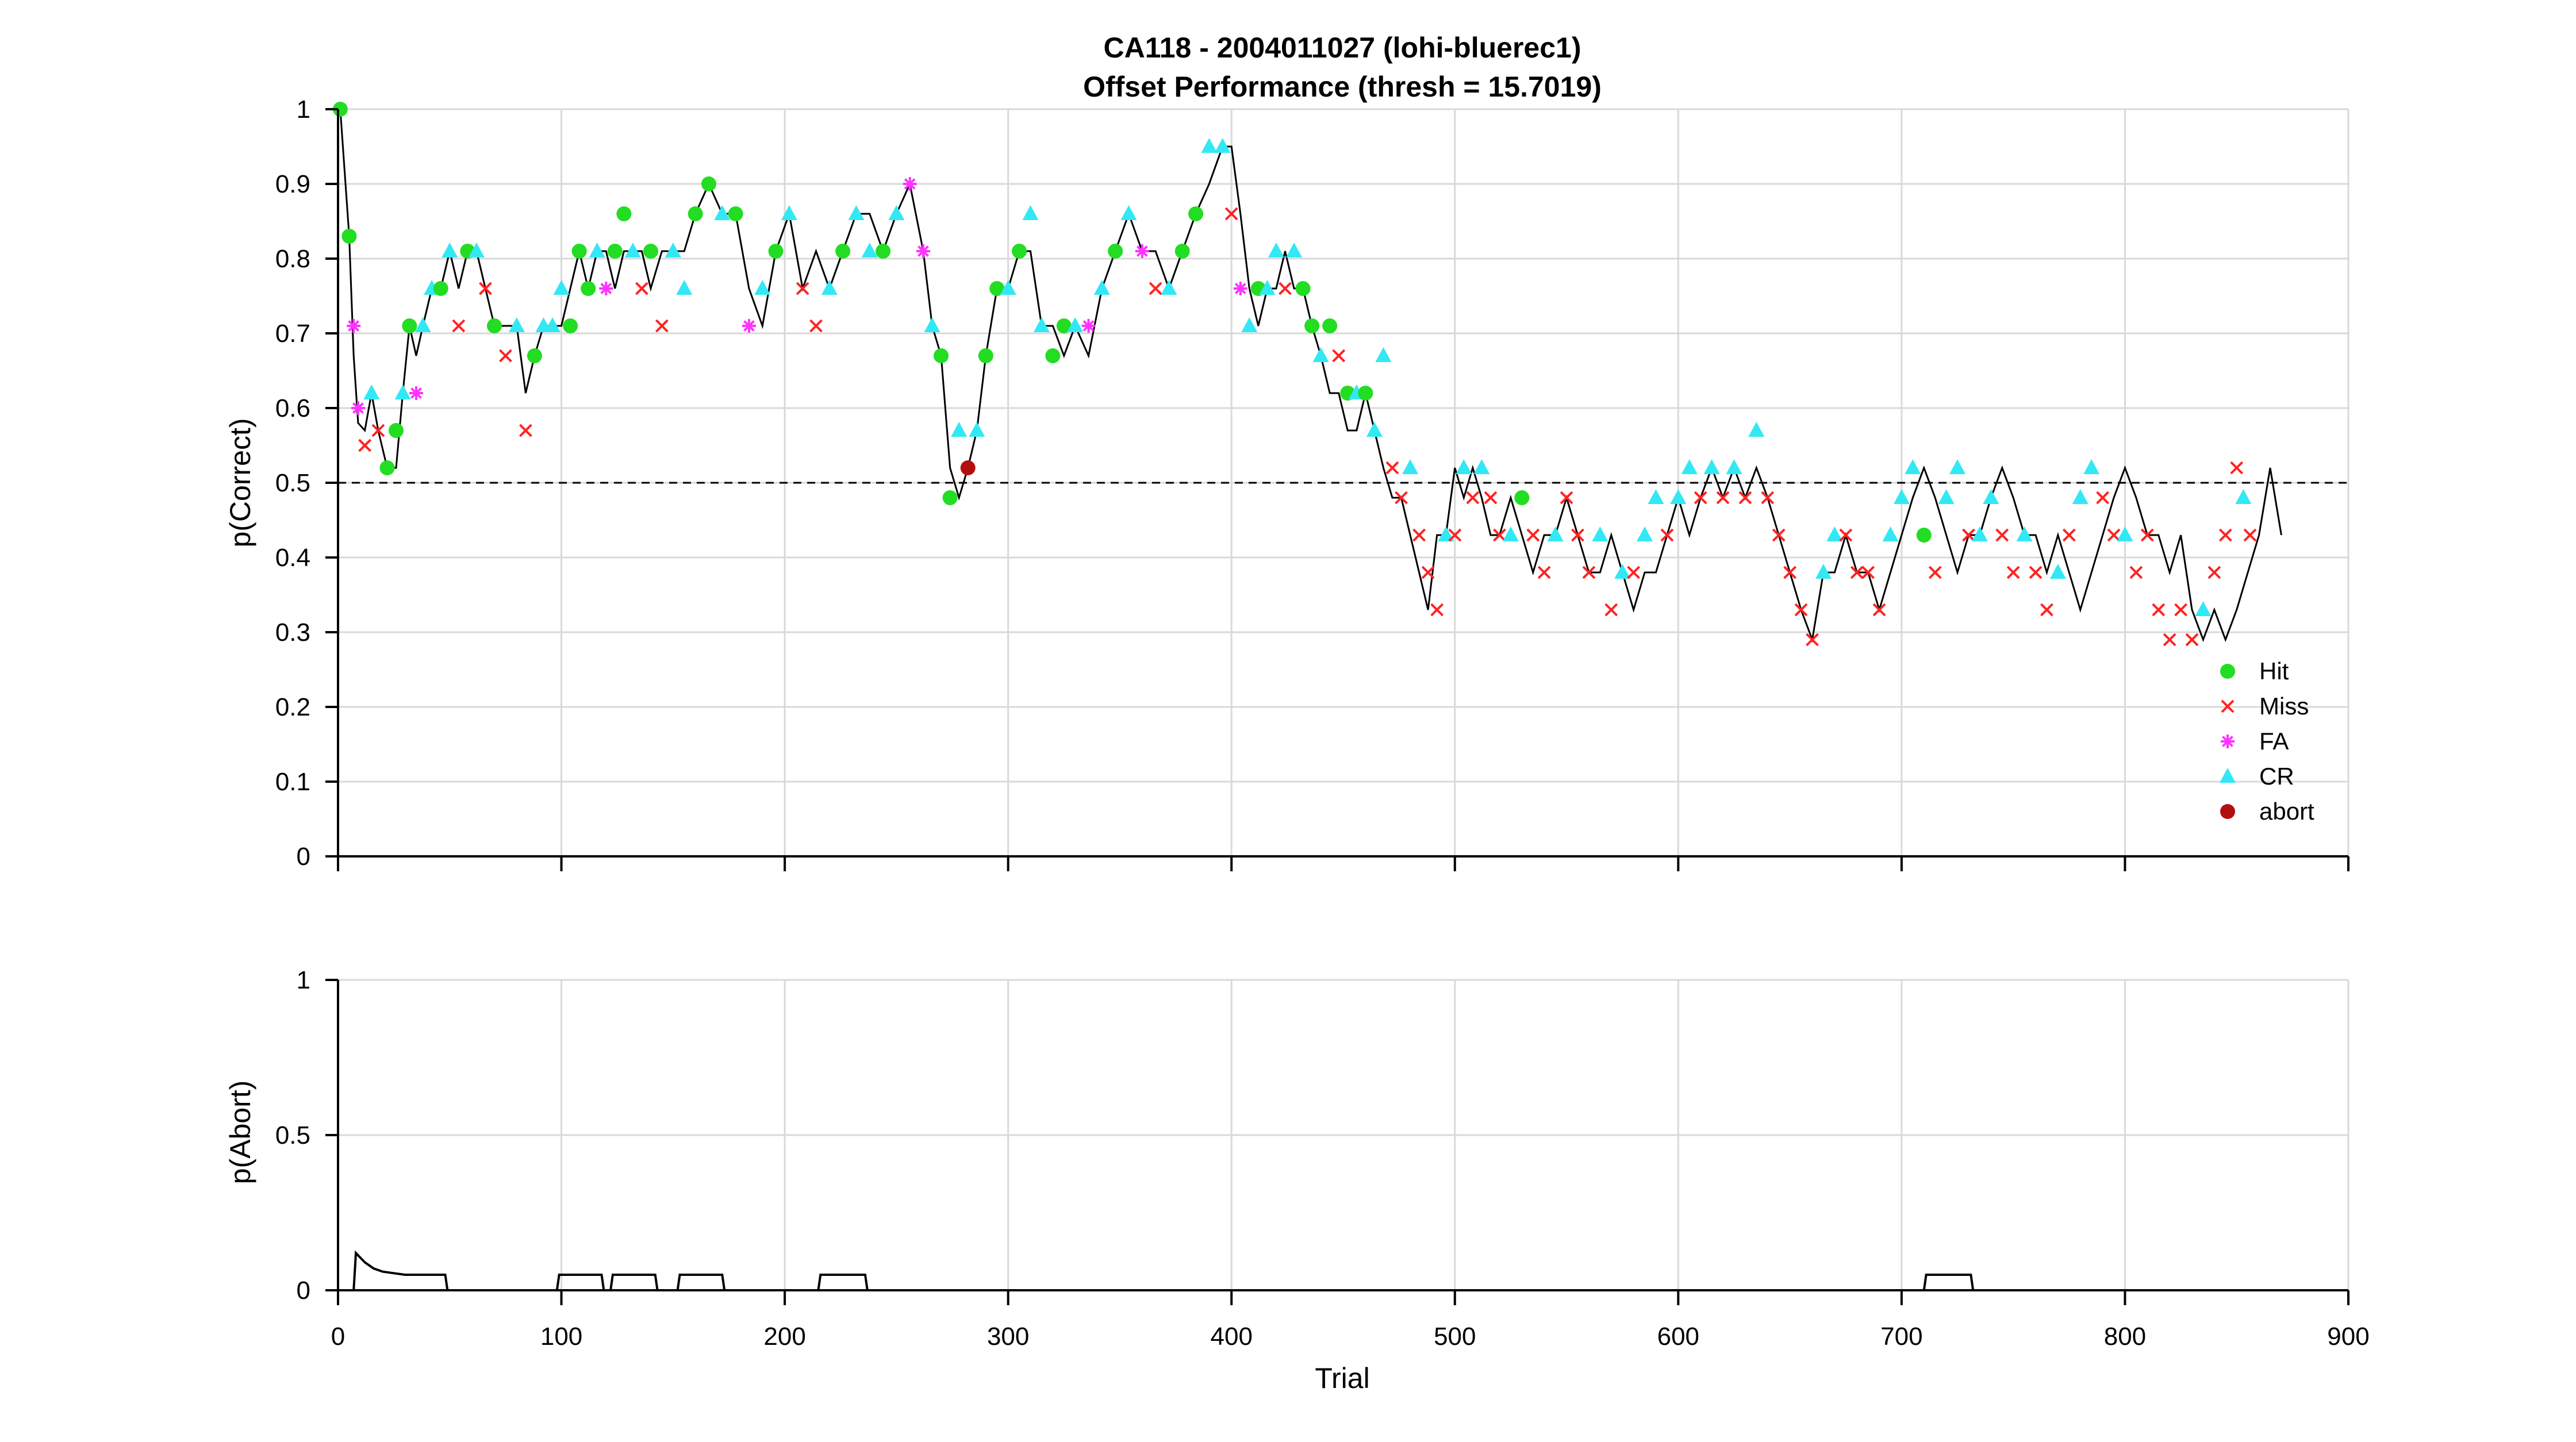 Image resolution: width=2576 pixels, height=1442 pixels. What do you see at coordinates (1342, 48) in the screenshot?
I see `chart-title: CA118 - 2004011027 (lohi-bluerec1)` at bounding box center [1342, 48].